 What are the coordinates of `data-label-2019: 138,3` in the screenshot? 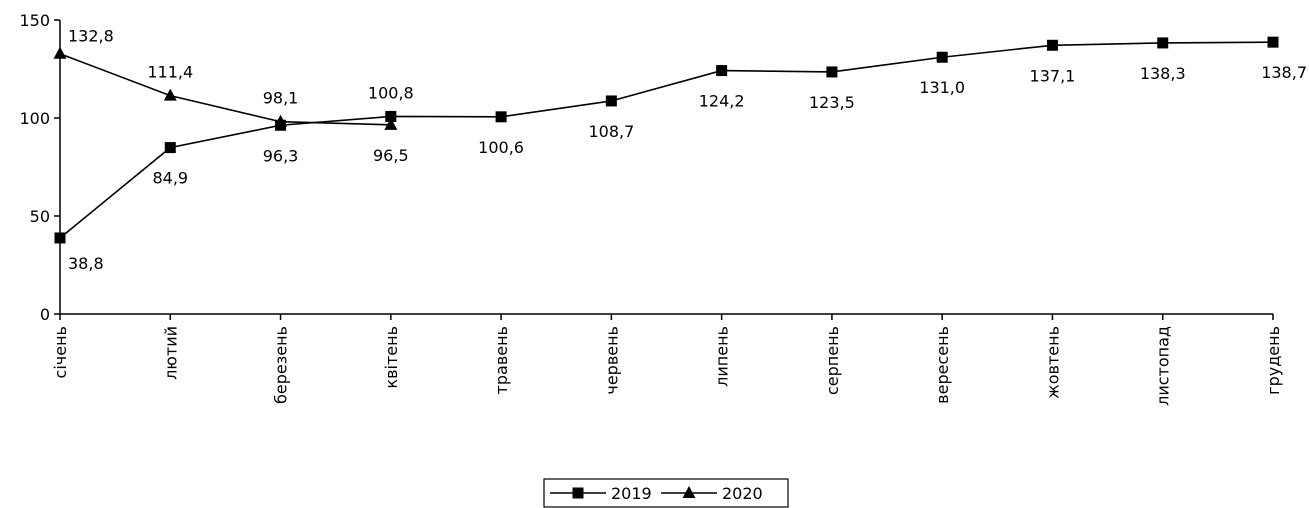 It's located at (1163, 73).